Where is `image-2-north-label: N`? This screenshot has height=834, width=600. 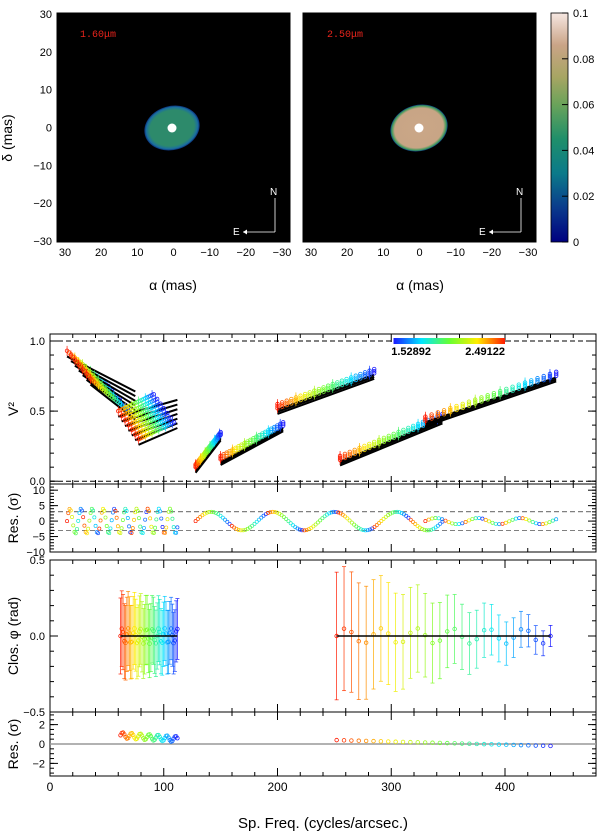
image-2-north-label: N is located at coordinates (519, 192).